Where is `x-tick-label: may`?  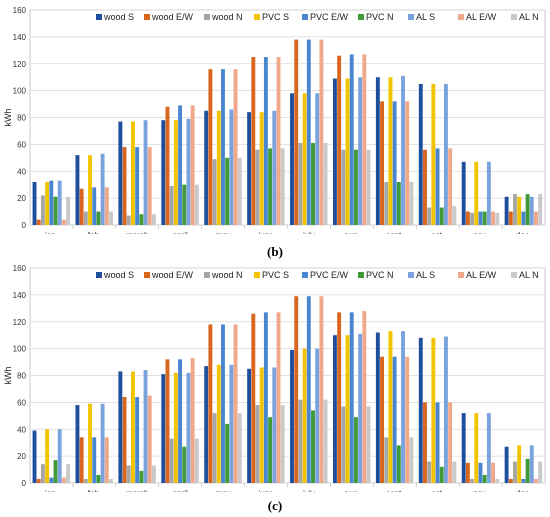
x-tick-label: may is located at coordinates (223, 232).